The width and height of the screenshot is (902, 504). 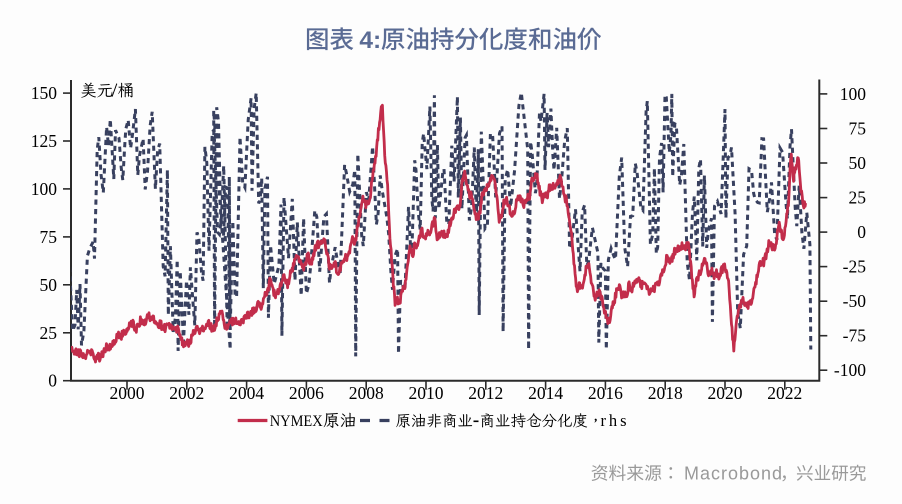 I want to click on svg-text: -25, so click(x=855, y=267).